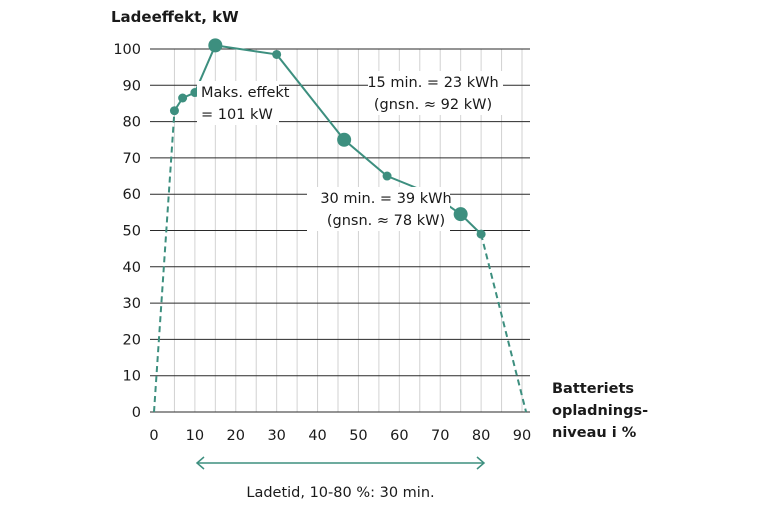 This screenshot has width=768, height=512. I want to click on y-axis-title: Ladeeffekt, kW, so click(175, 17).